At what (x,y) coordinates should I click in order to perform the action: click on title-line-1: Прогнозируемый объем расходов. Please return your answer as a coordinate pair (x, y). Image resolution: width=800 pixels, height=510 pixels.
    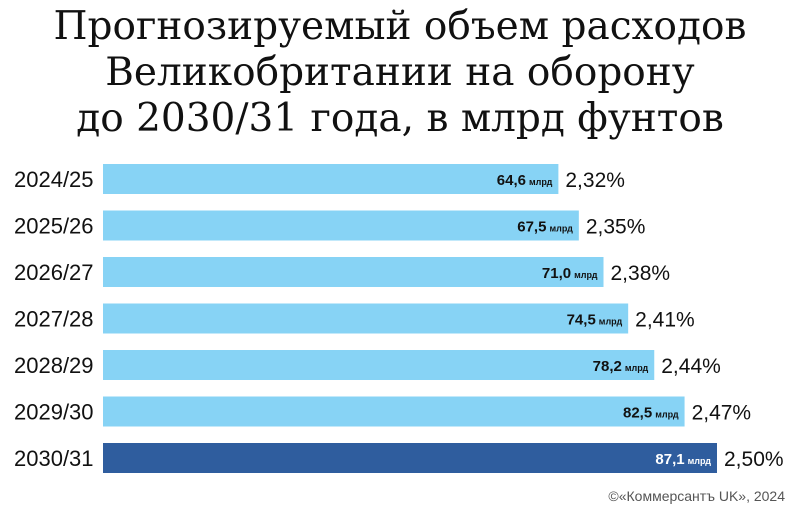
    Looking at the image, I should click on (400, 26).